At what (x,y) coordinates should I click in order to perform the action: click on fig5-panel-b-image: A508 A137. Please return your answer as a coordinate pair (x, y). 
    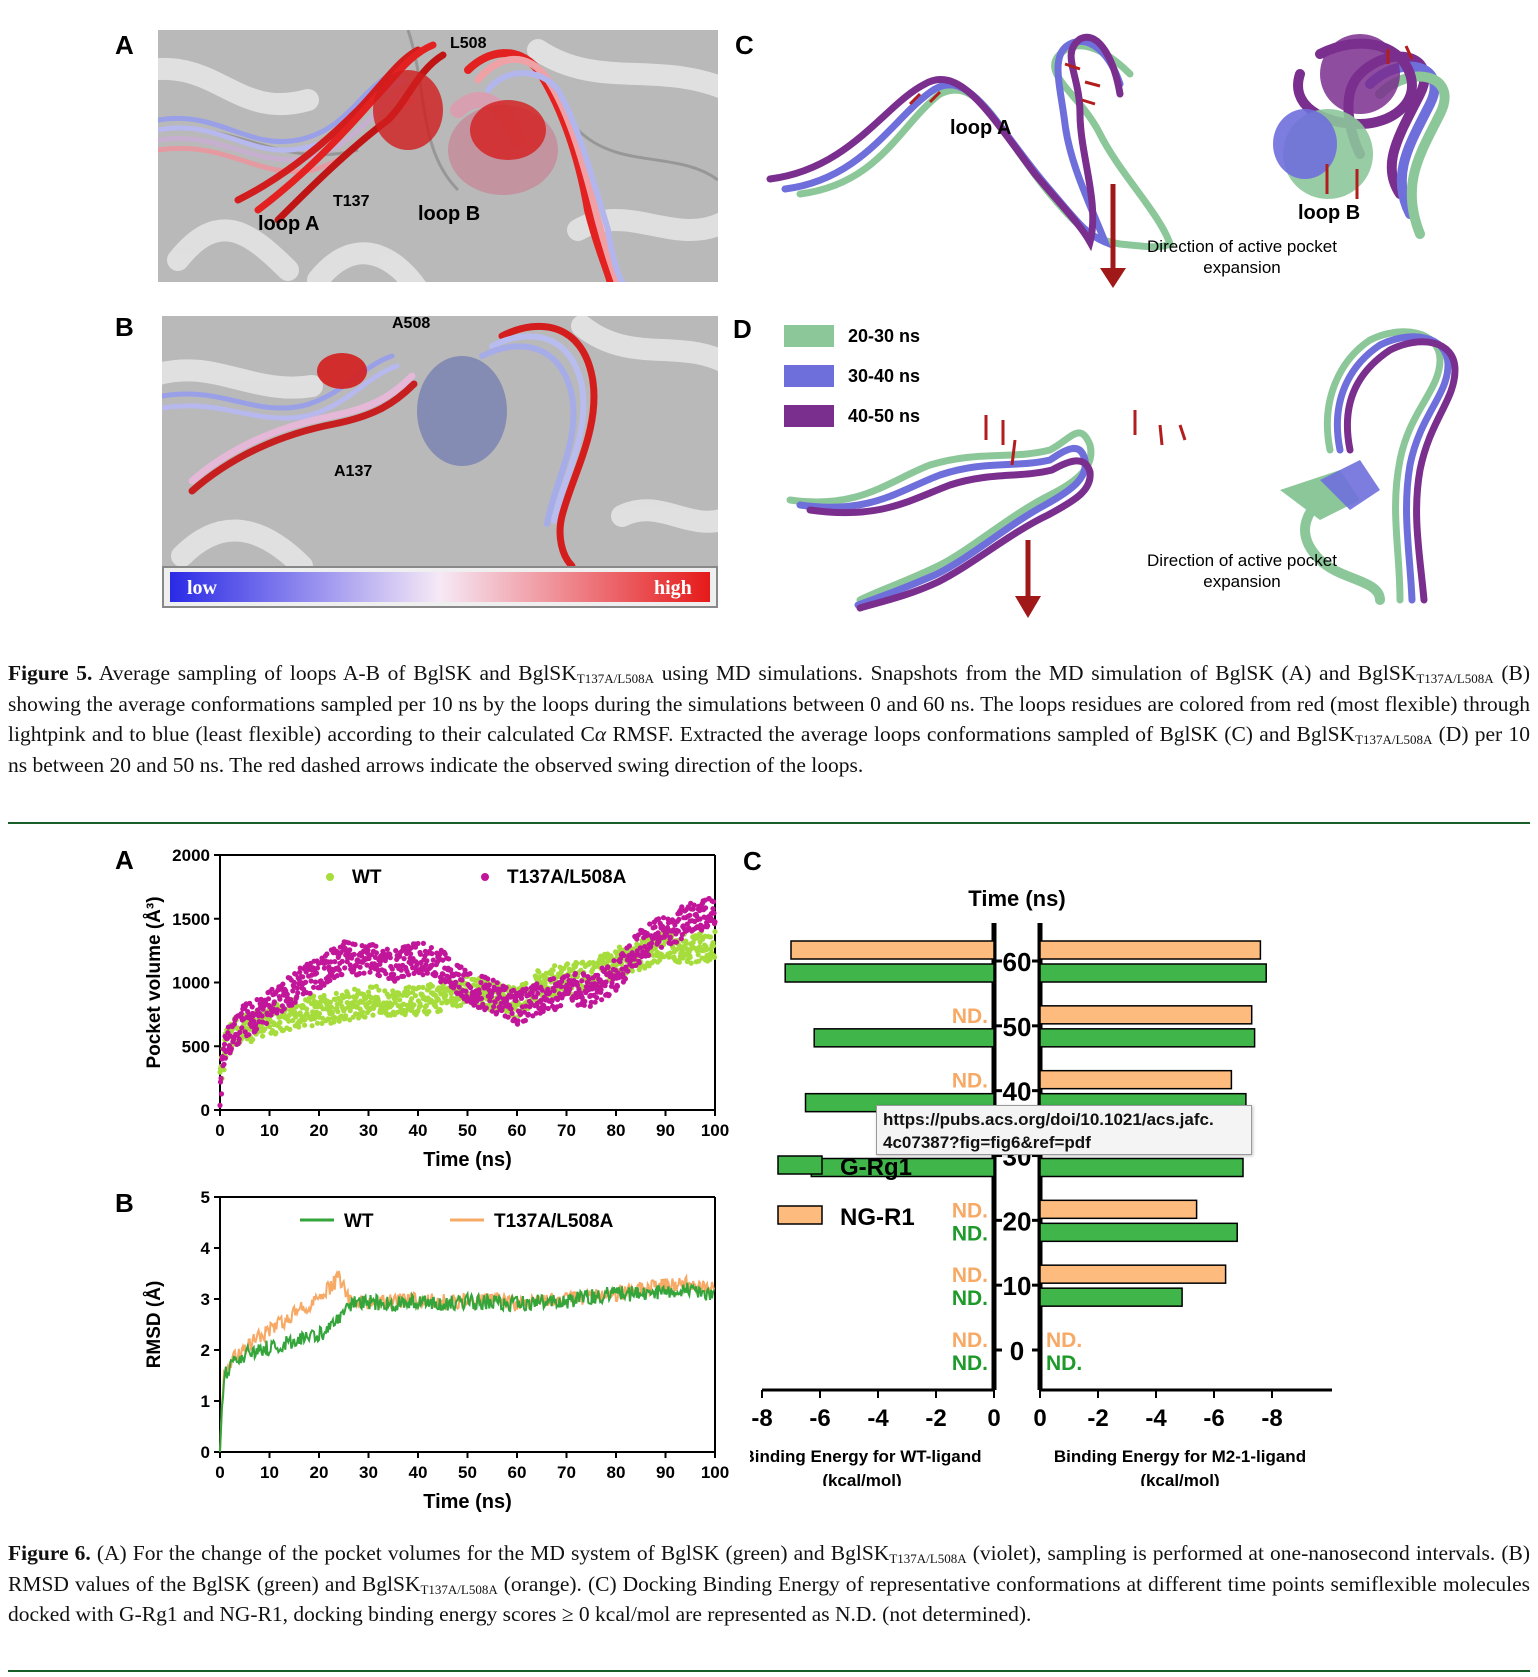
    Looking at the image, I should click on (440, 441).